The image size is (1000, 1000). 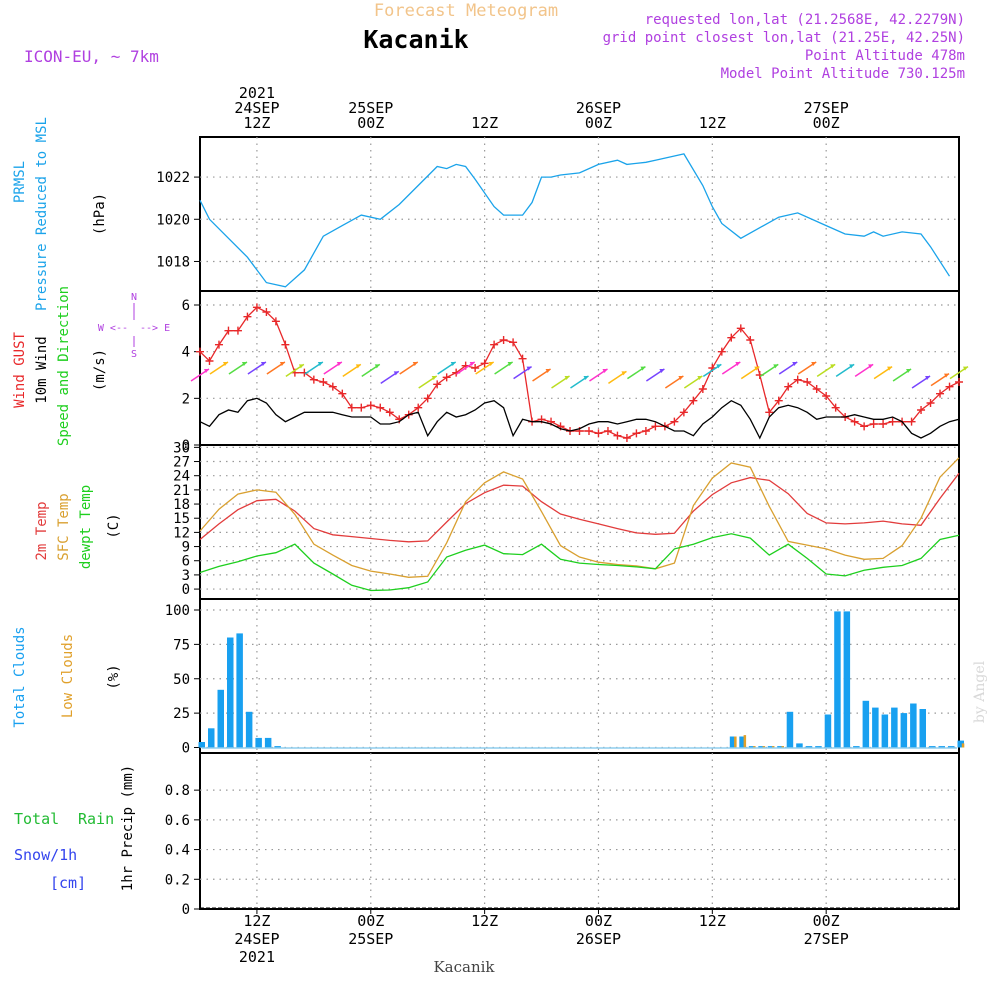 What do you see at coordinates (178, 220) in the screenshot?
I see `pressure-y-ticks: 1018 1020 1022` at bounding box center [178, 220].